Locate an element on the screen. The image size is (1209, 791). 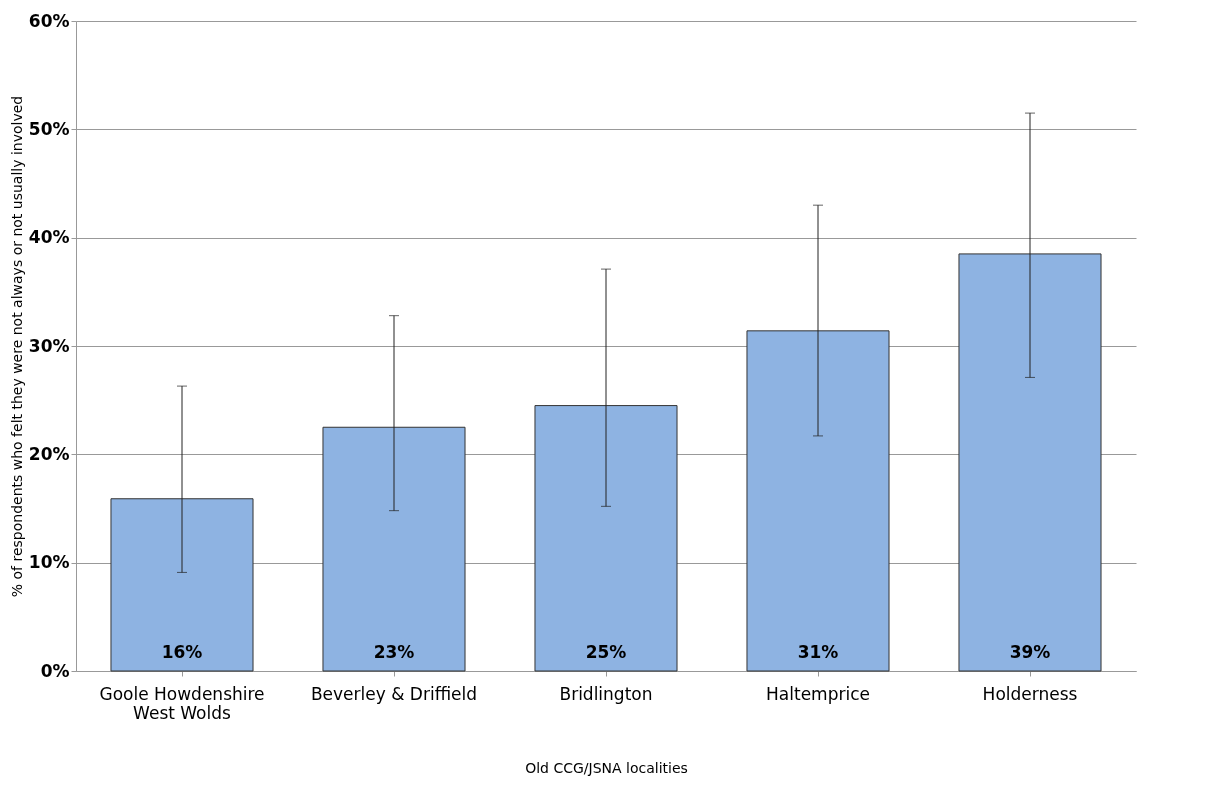
x-axis-title: Old CCG/JSNA localities is located at coordinates (606, 767).